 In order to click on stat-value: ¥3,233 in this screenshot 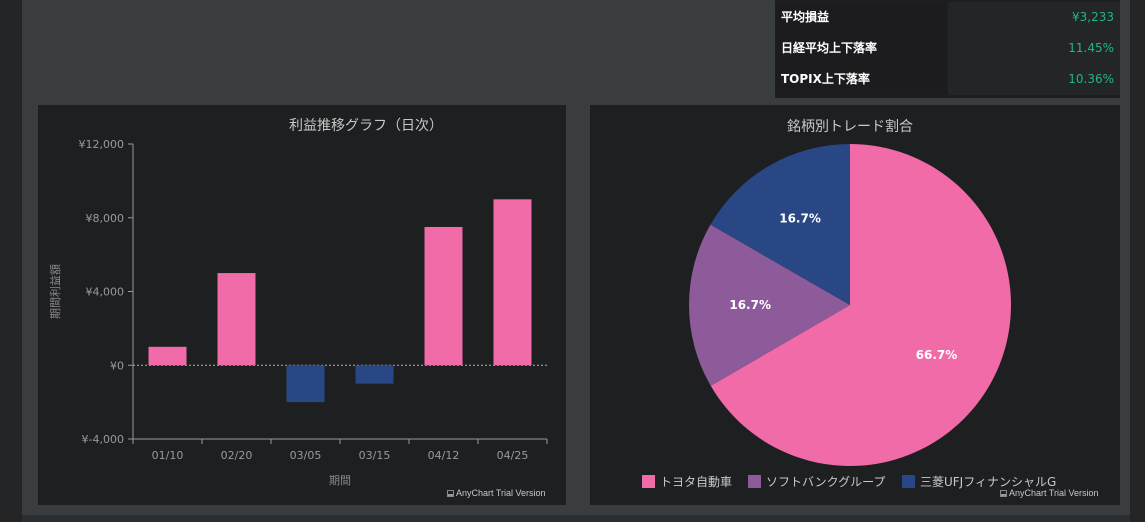, I will do `click(1034, 17)`.